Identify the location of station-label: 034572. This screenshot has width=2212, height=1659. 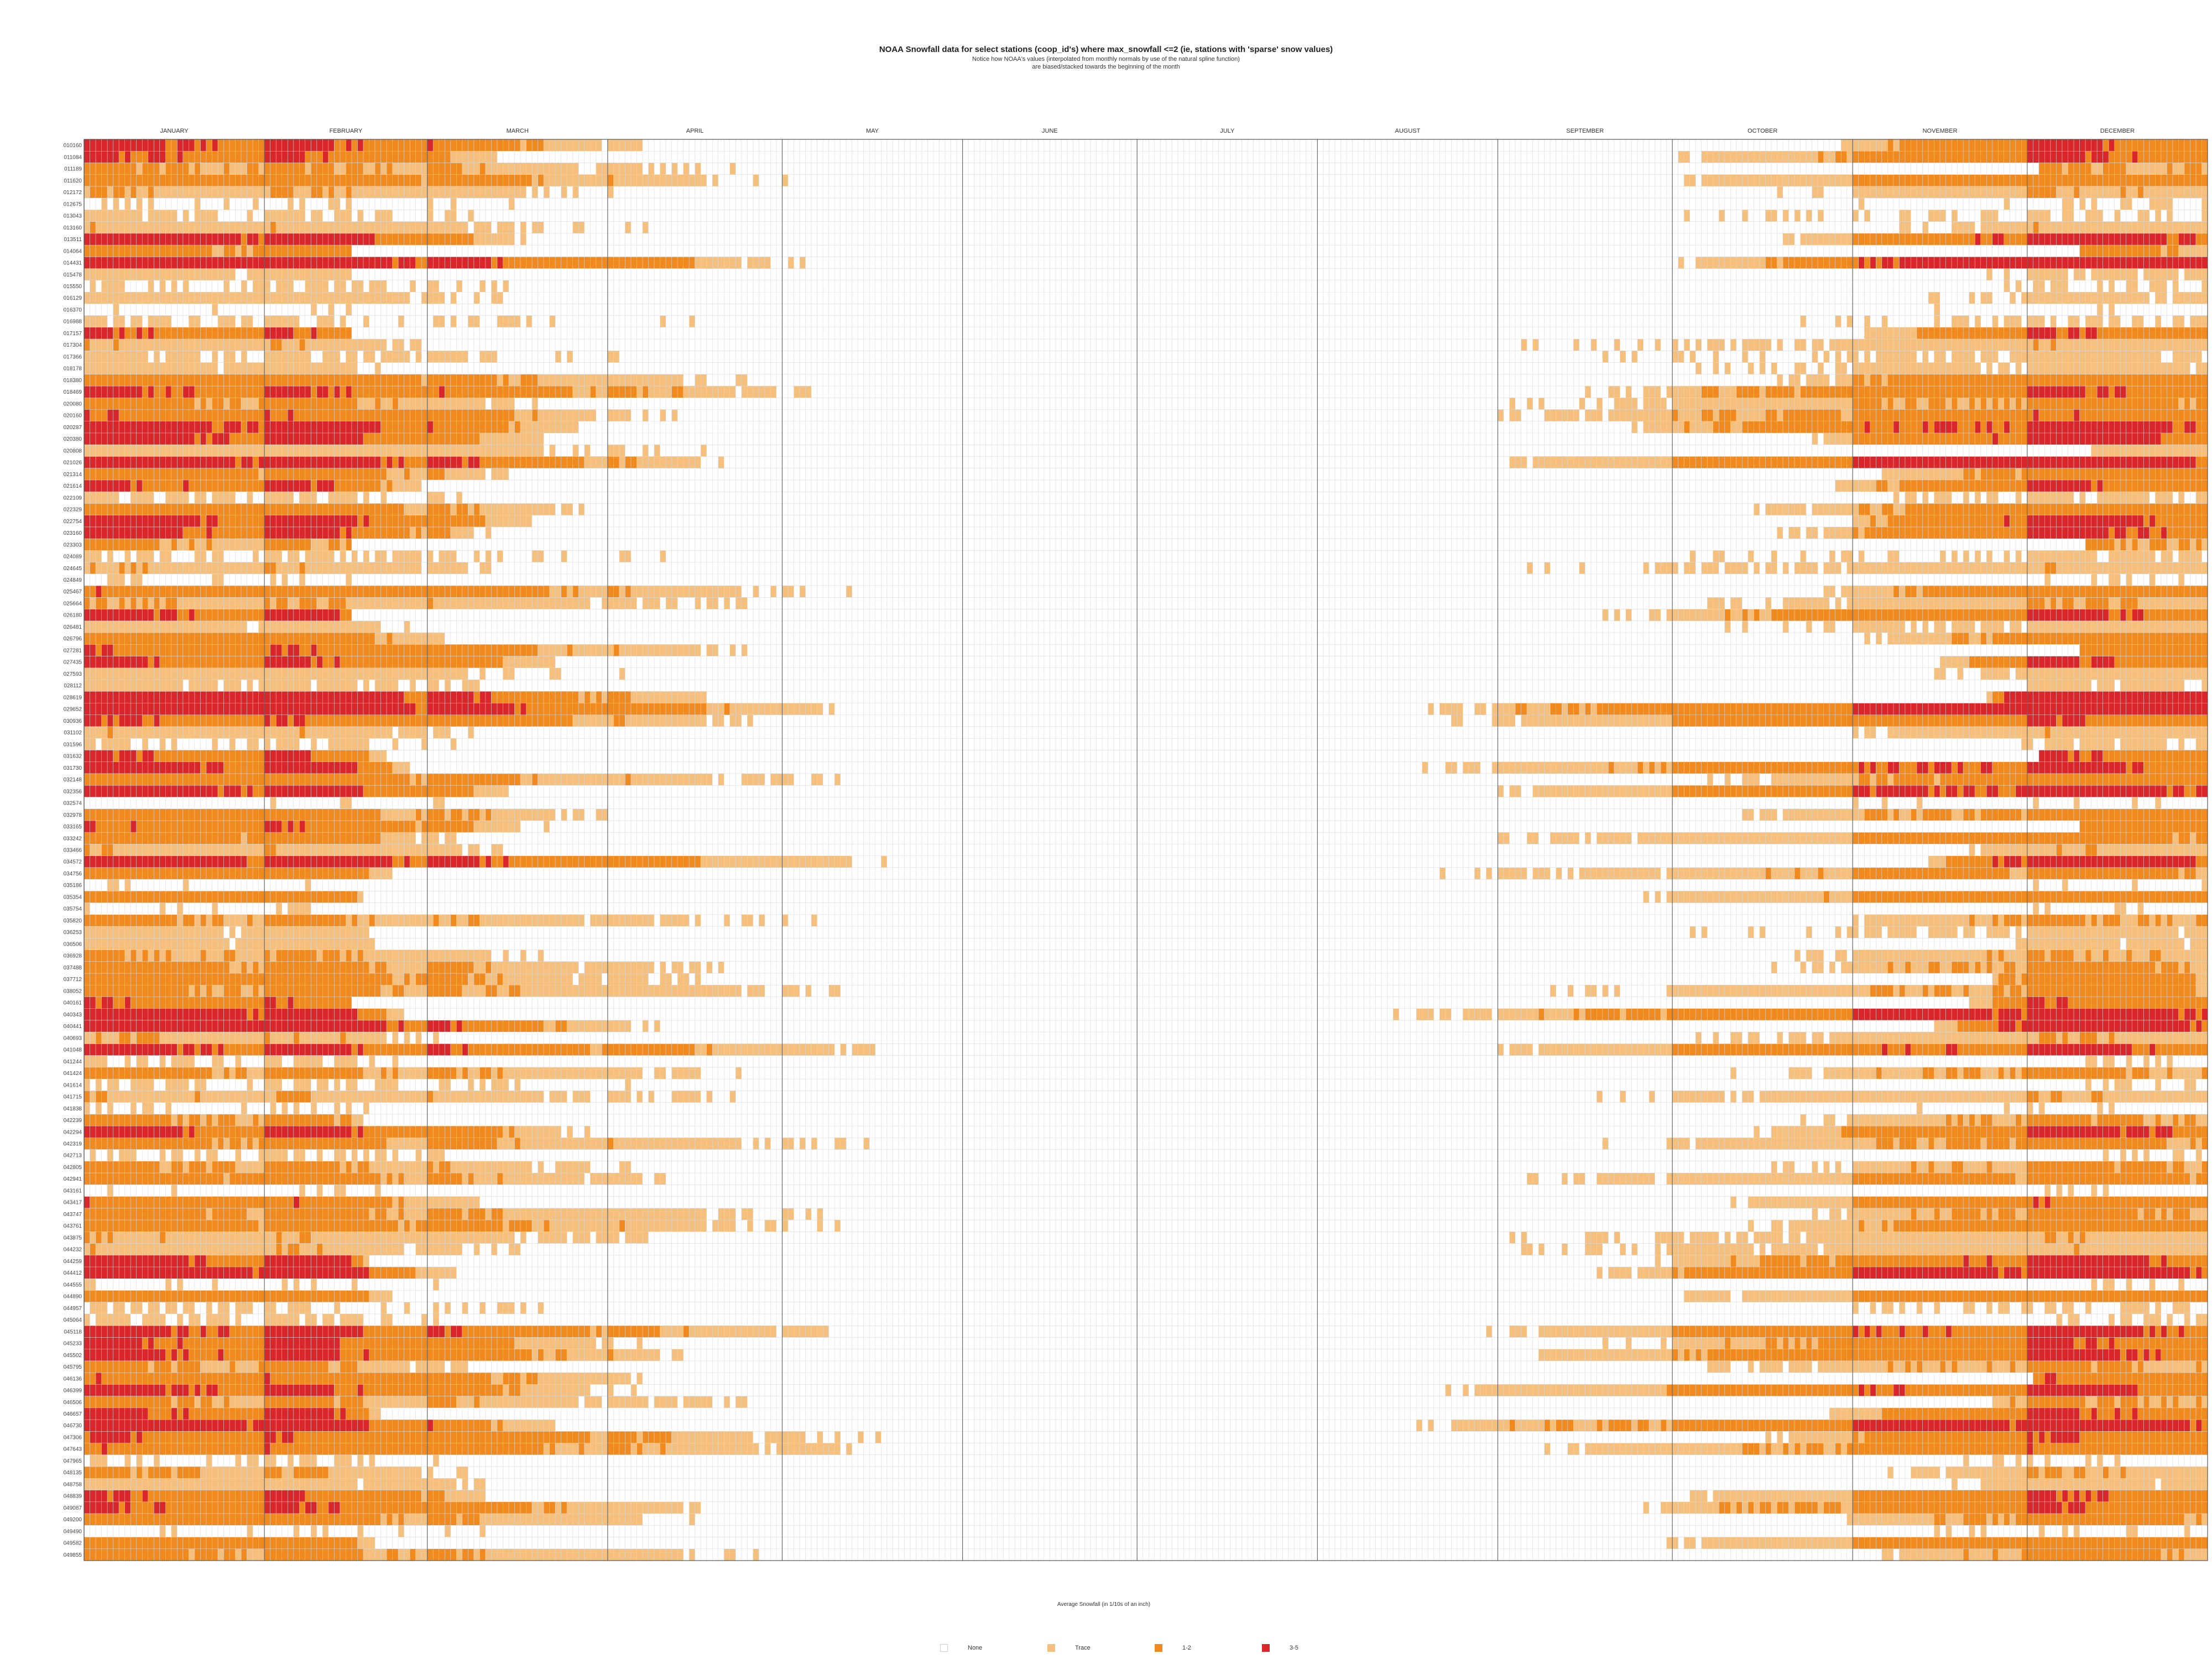
(73, 862).